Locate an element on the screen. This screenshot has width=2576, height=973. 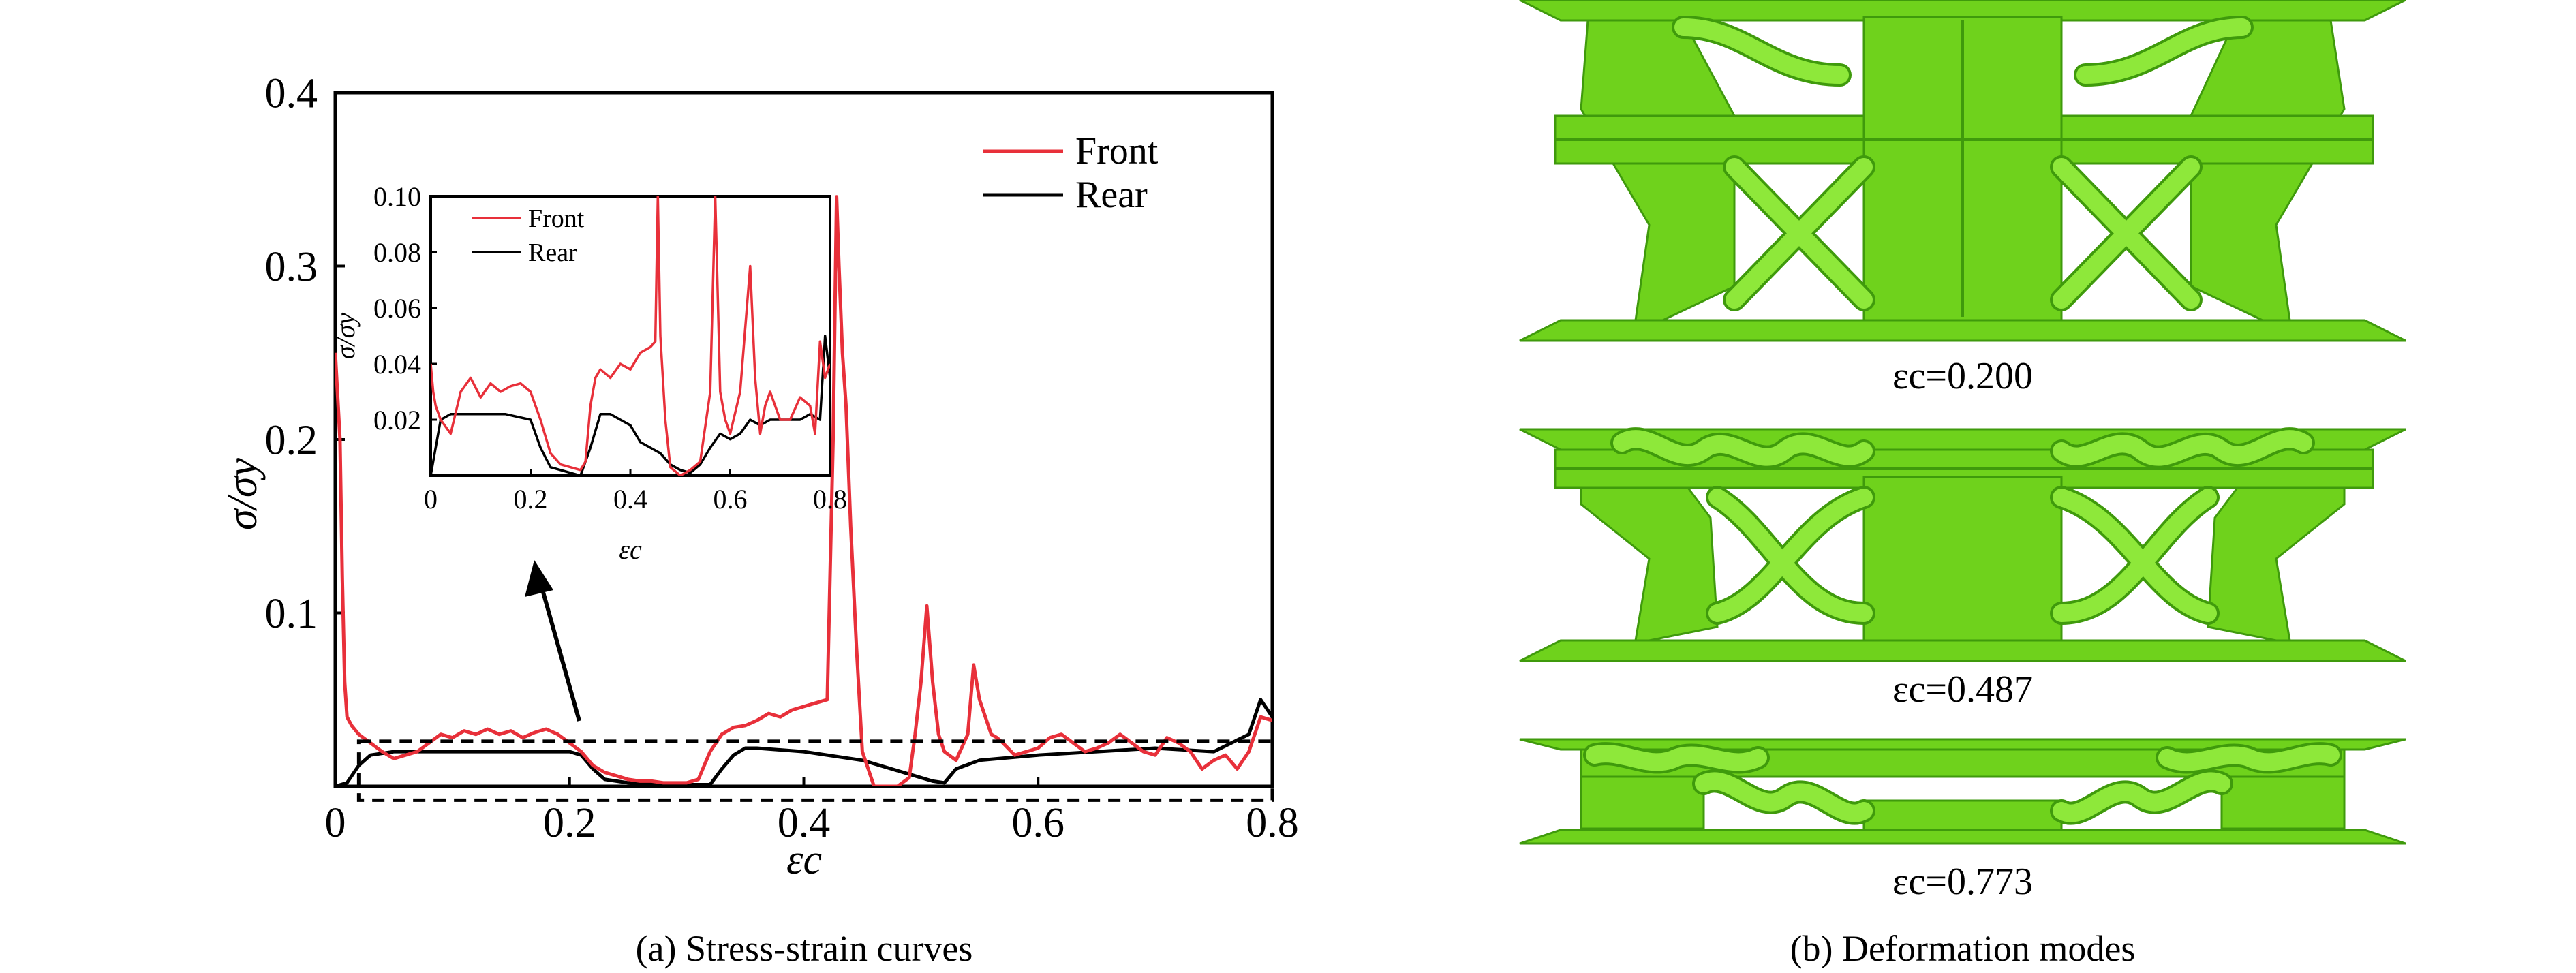
inset-y-axis-label: σ/σy is located at coordinates (345, 336).